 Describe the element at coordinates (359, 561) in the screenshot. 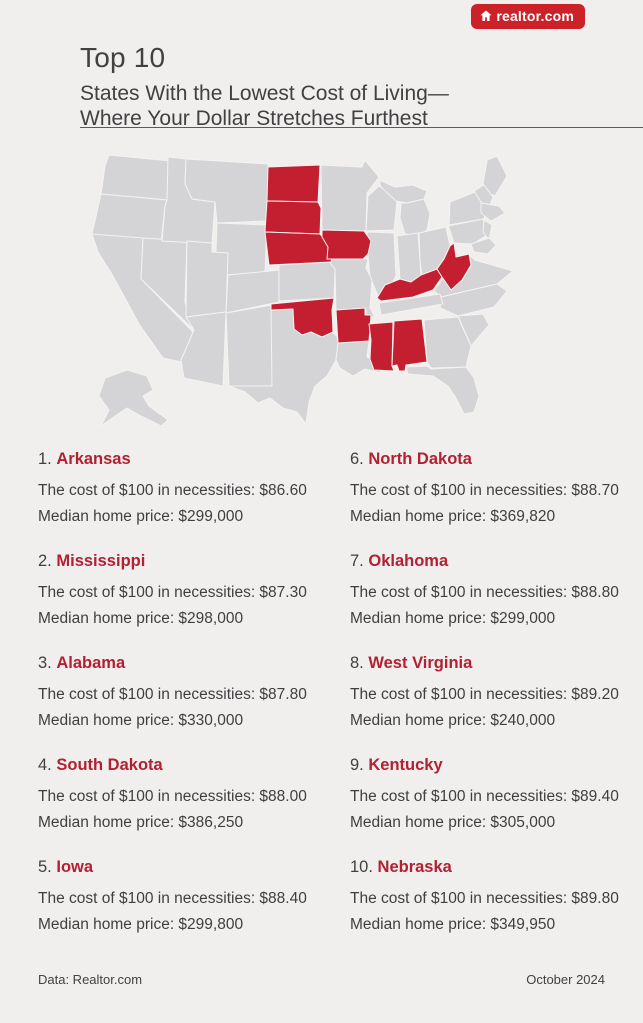

I see `item-rank: 7.` at that location.